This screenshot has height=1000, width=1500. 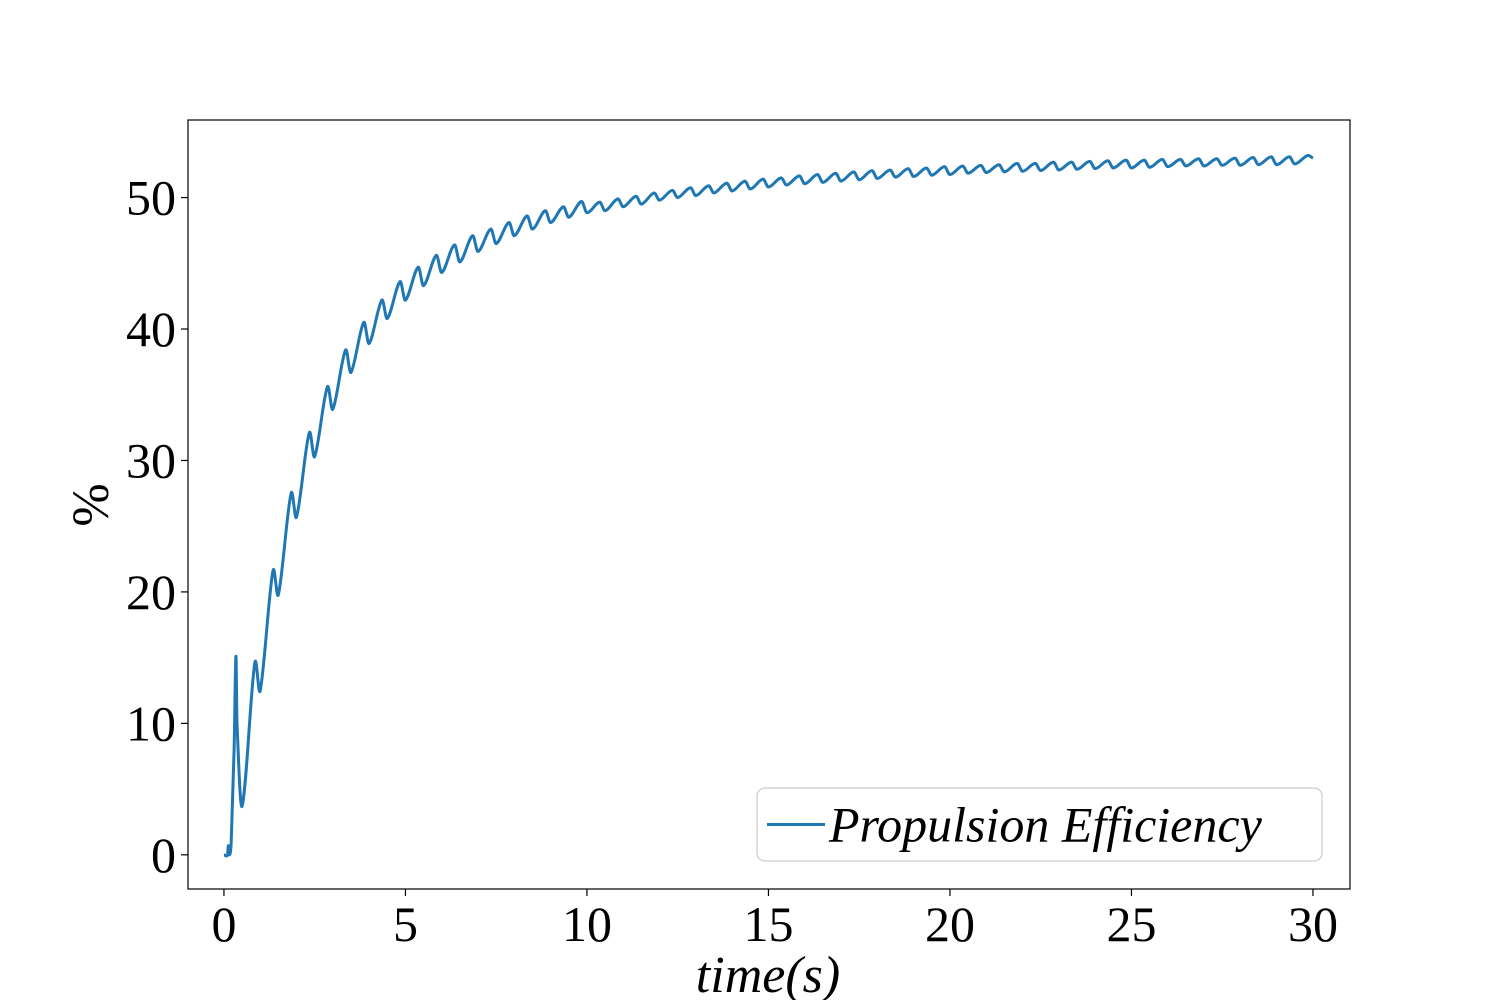 I want to click on x-tick-label: 15, so click(x=768, y=924).